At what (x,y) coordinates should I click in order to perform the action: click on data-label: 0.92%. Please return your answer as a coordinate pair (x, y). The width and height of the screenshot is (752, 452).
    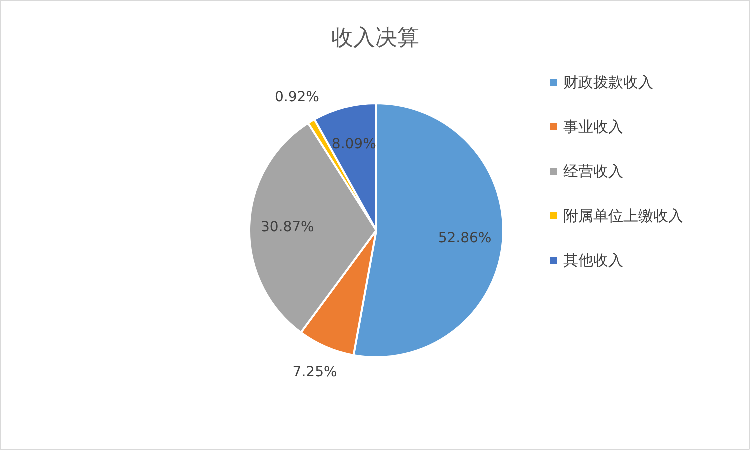
    Looking at the image, I should click on (297, 97).